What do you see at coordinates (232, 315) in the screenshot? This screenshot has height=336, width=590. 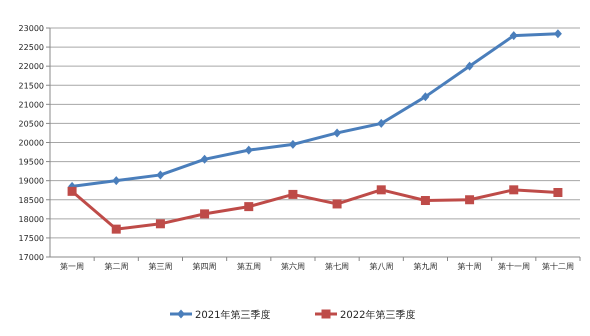 I see `legend-label: 2021年第三季度` at bounding box center [232, 315].